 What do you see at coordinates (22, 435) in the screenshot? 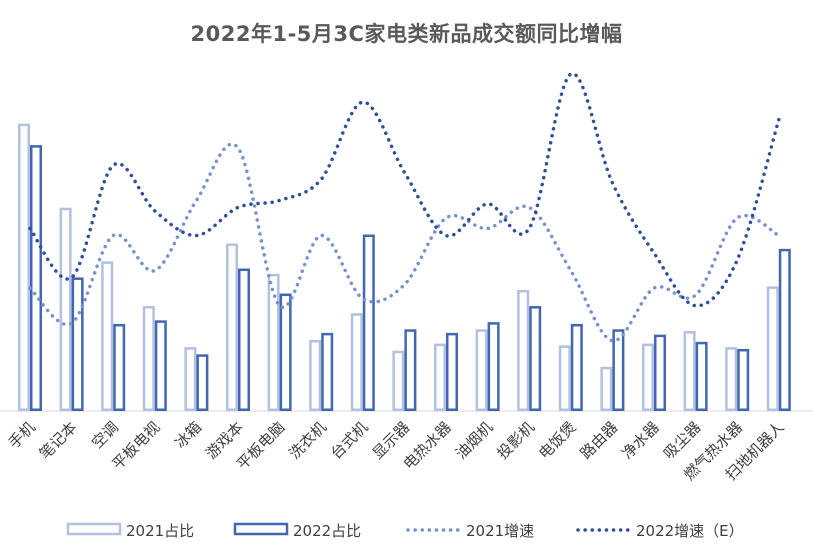
I see `category-label: 手机` at bounding box center [22, 435].